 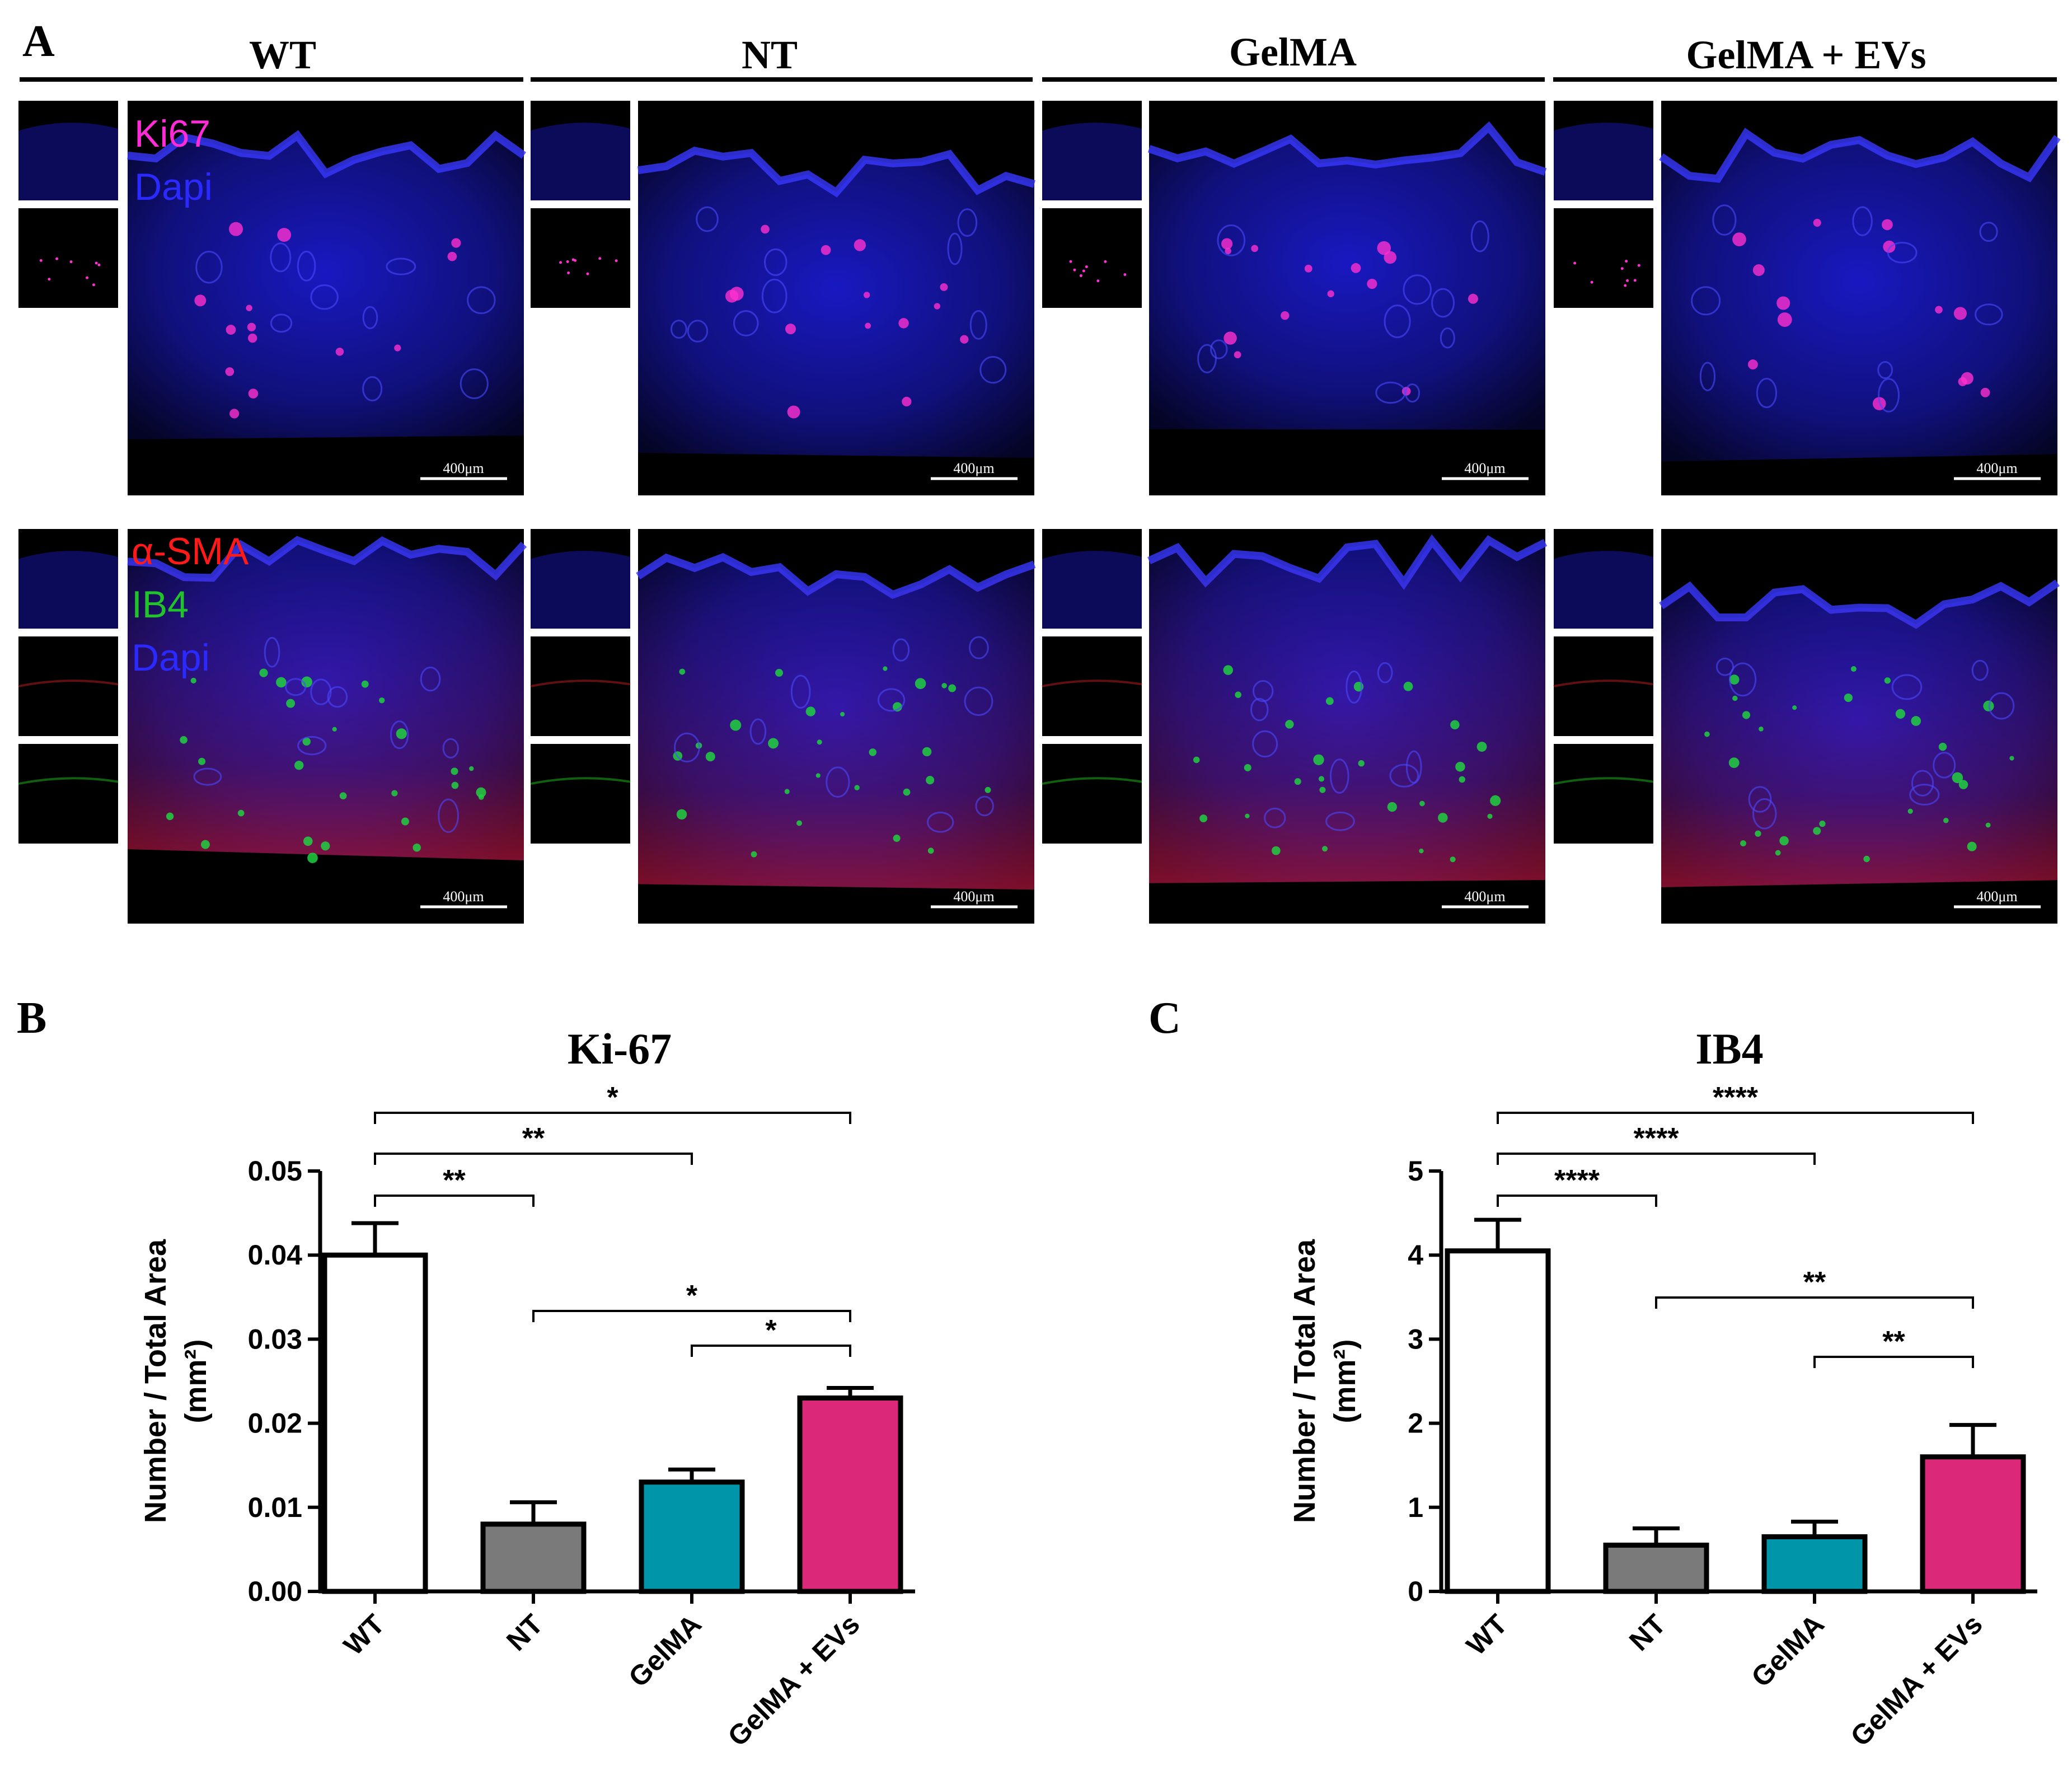 What do you see at coordinates (275, 1591) in the screenshot?
I see `y-tick-label: 0.00` at bounding box center [275, 1591].